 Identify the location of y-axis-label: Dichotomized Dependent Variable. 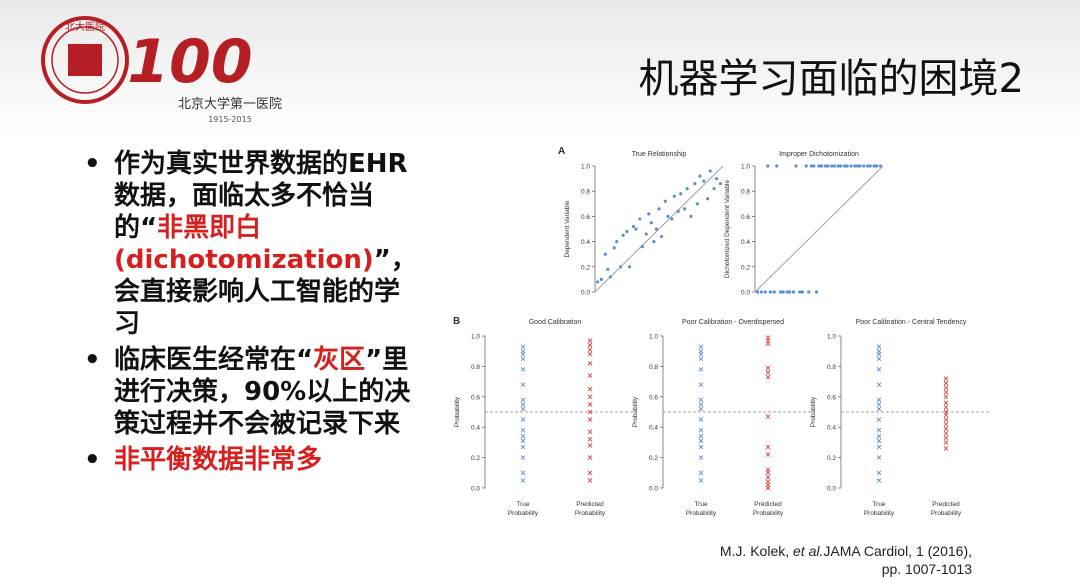
(727, 229).